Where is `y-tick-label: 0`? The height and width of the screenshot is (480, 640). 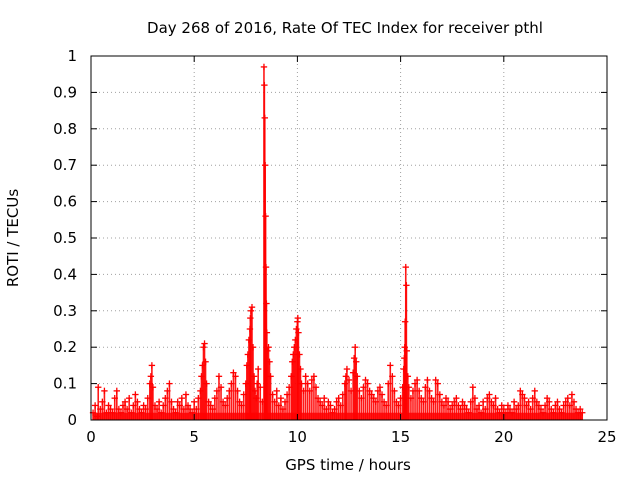 y-tick-label: 0 is located at coordinates (72, 420).